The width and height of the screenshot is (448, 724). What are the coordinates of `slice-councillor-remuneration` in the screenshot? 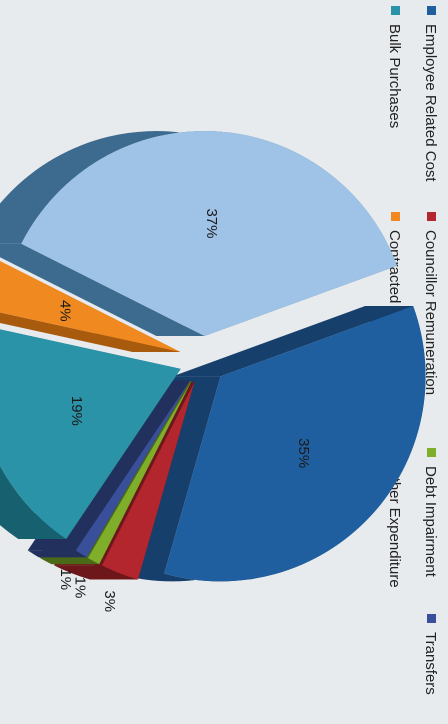 It's located at (148, 481).